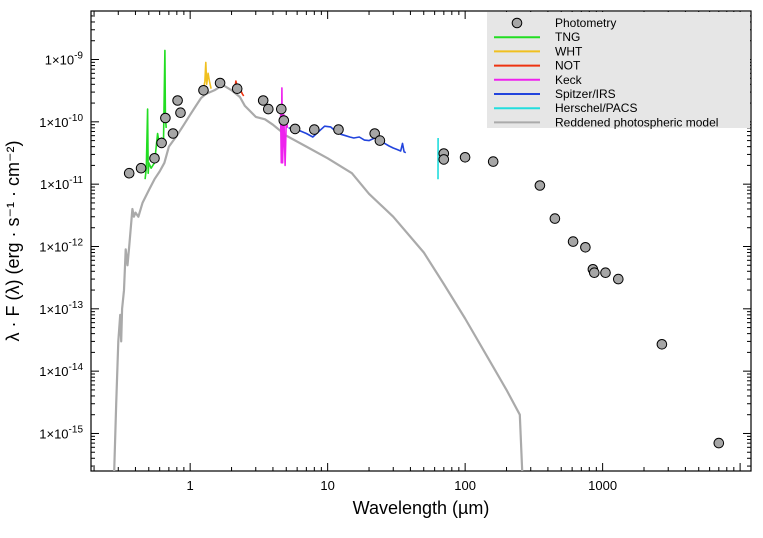 The width and height of the screenshot is (763, 538). What do you see at coordinates (585, 94) in the screenshot?
I see `legend-label-spitzer-irs: Spitzer/IRS` at bounding box center [585, 94].